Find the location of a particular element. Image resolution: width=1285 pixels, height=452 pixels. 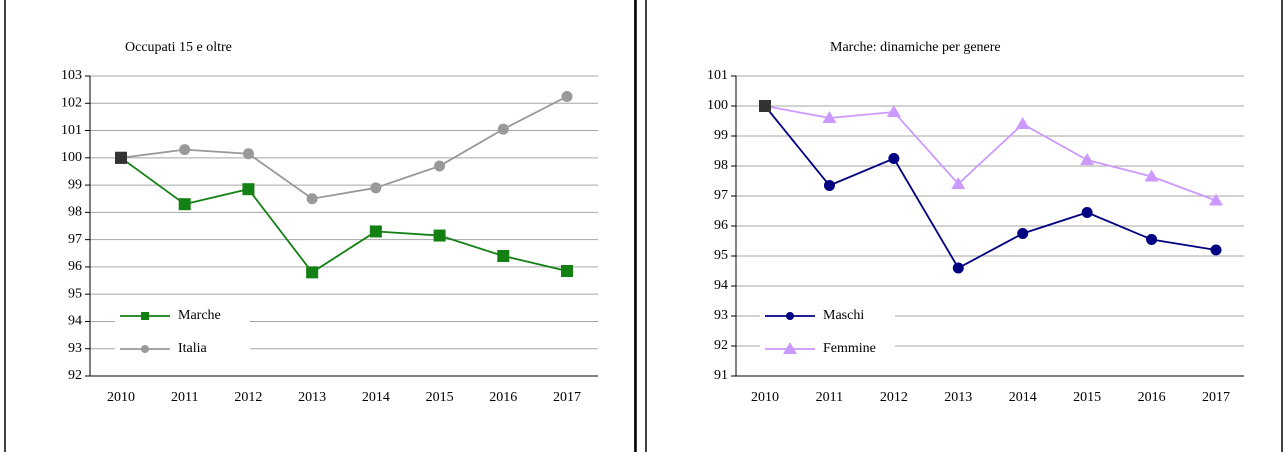

legend-label: Femmine is located at coordinates (849, 348).